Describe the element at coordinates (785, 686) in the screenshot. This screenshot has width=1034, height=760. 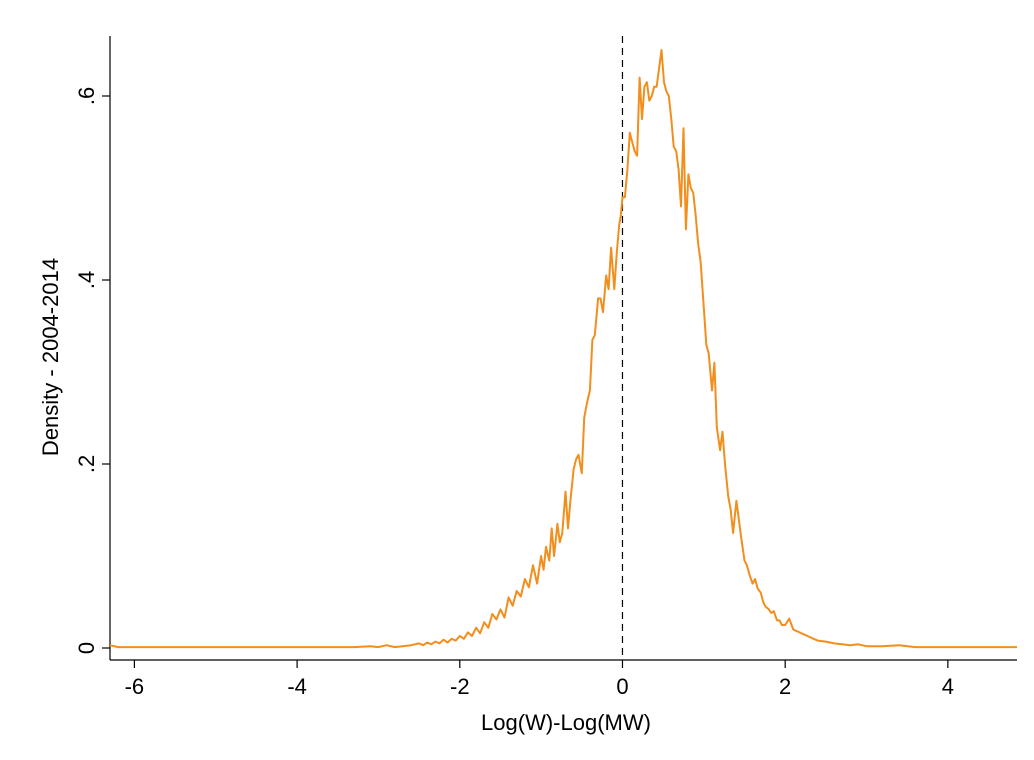
I see `x-tick-label: 2` at that location.